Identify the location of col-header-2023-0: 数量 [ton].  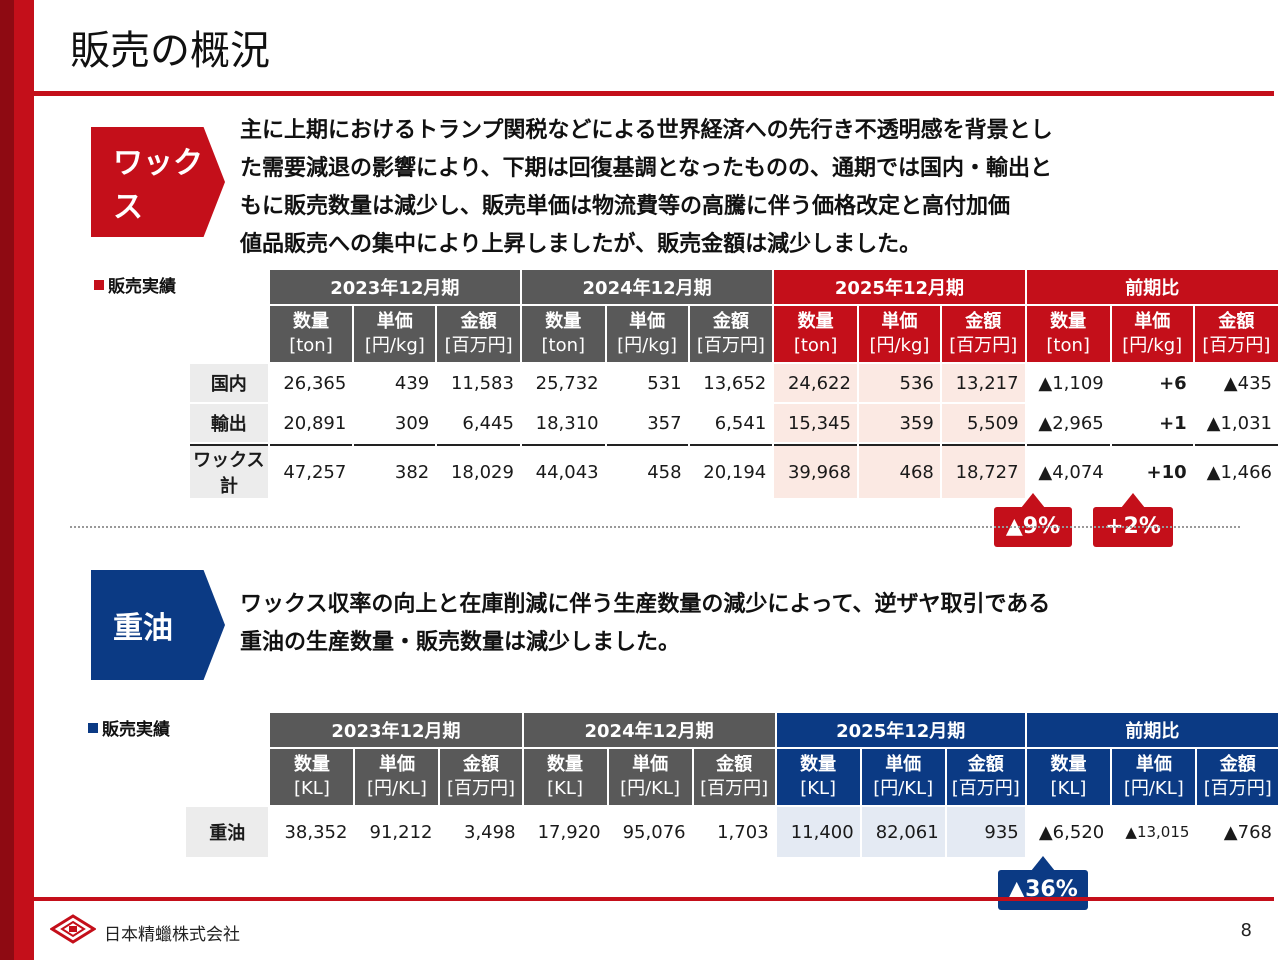
(311, 334).